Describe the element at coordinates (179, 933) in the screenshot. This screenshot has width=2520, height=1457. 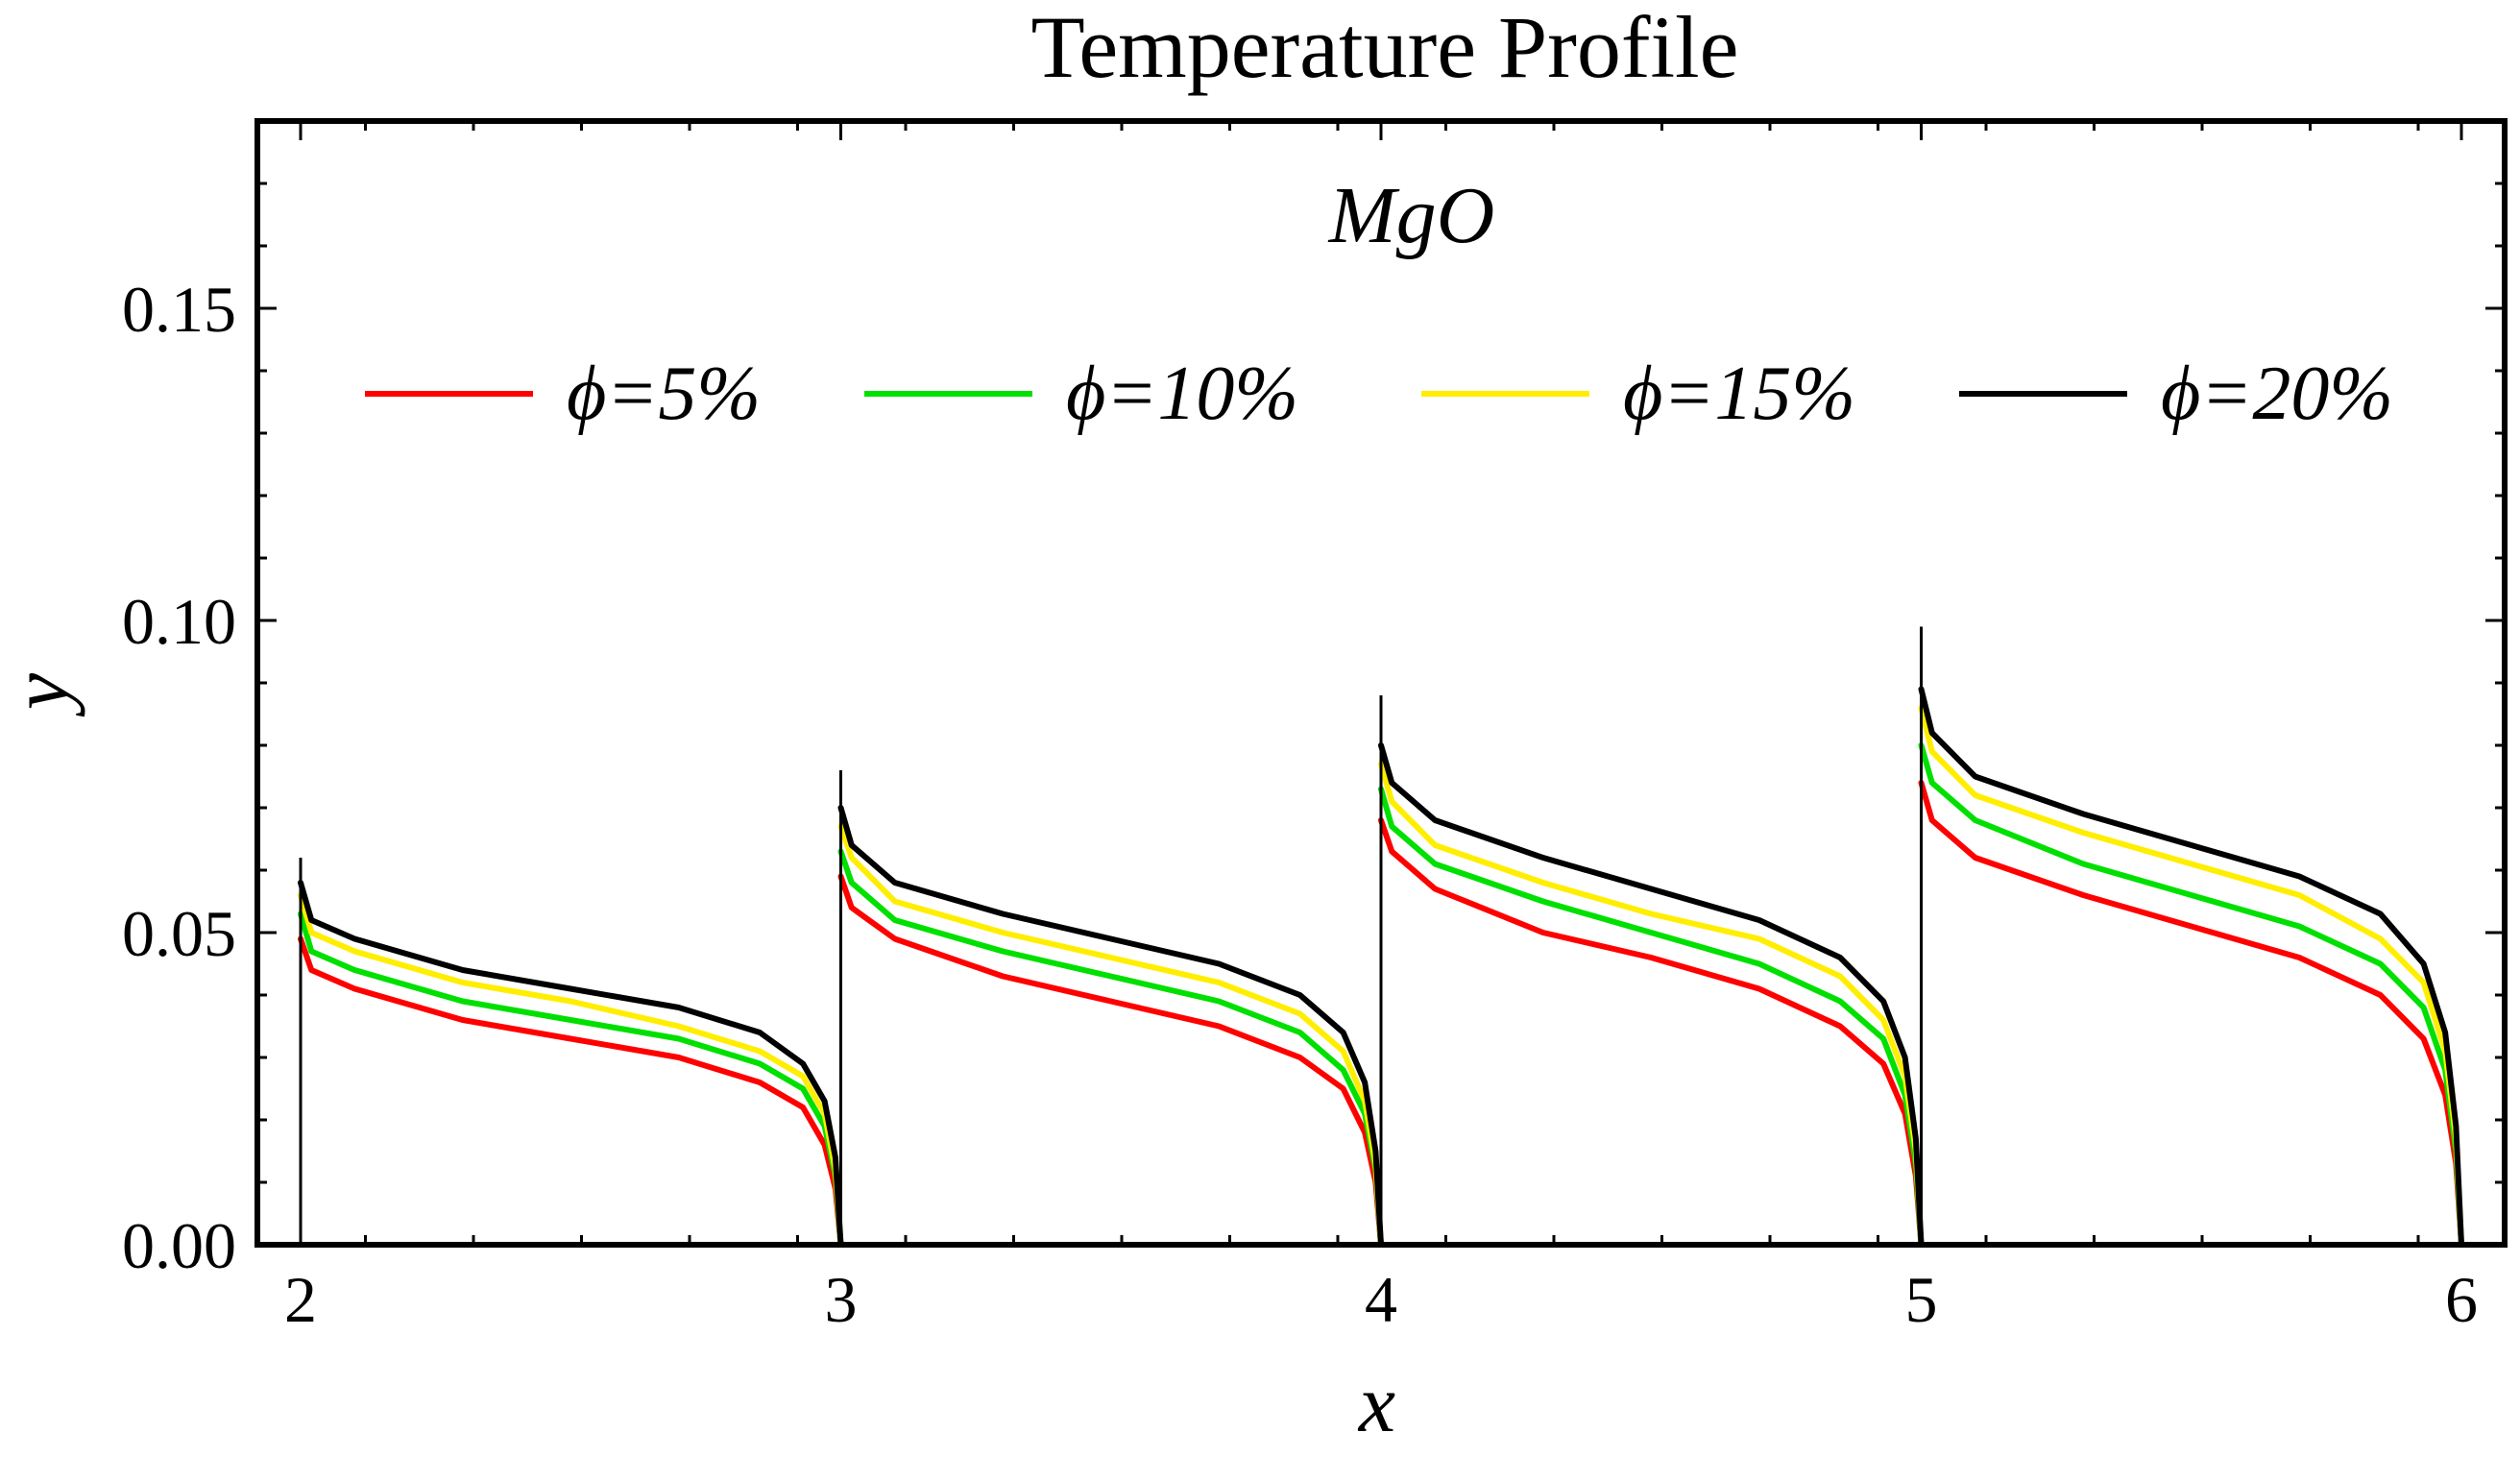
I see `y-tick-label: 0.05` at that location.